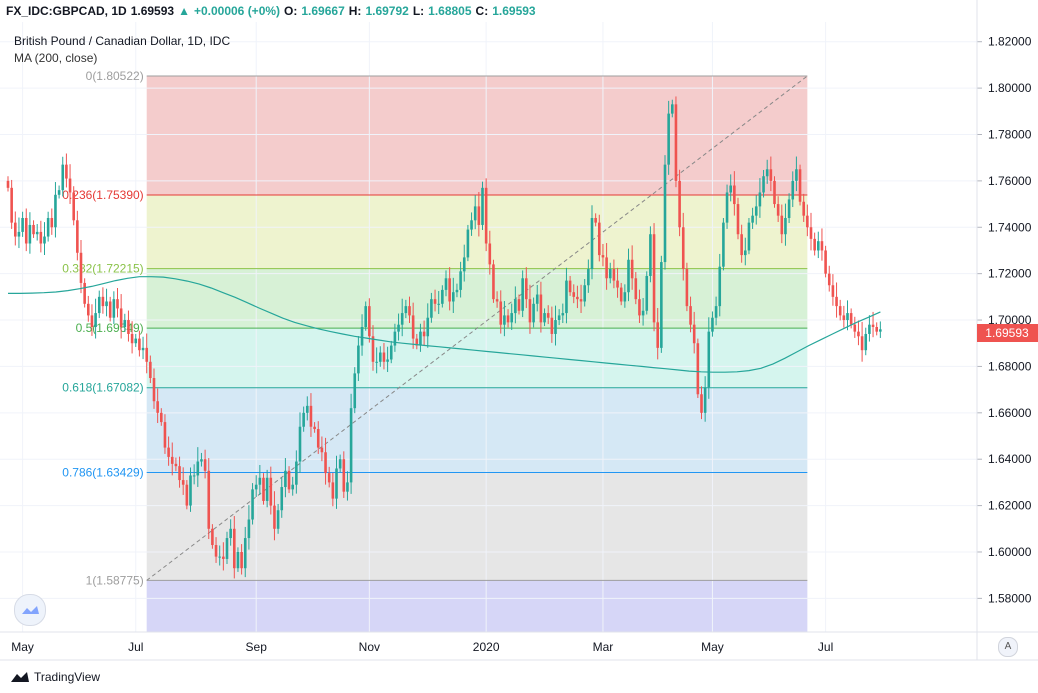 The image size is (1038, 693). Describe the element at coordinates (257, 647) in the screenshot. I see `x-tick-label: Sep` at that location.